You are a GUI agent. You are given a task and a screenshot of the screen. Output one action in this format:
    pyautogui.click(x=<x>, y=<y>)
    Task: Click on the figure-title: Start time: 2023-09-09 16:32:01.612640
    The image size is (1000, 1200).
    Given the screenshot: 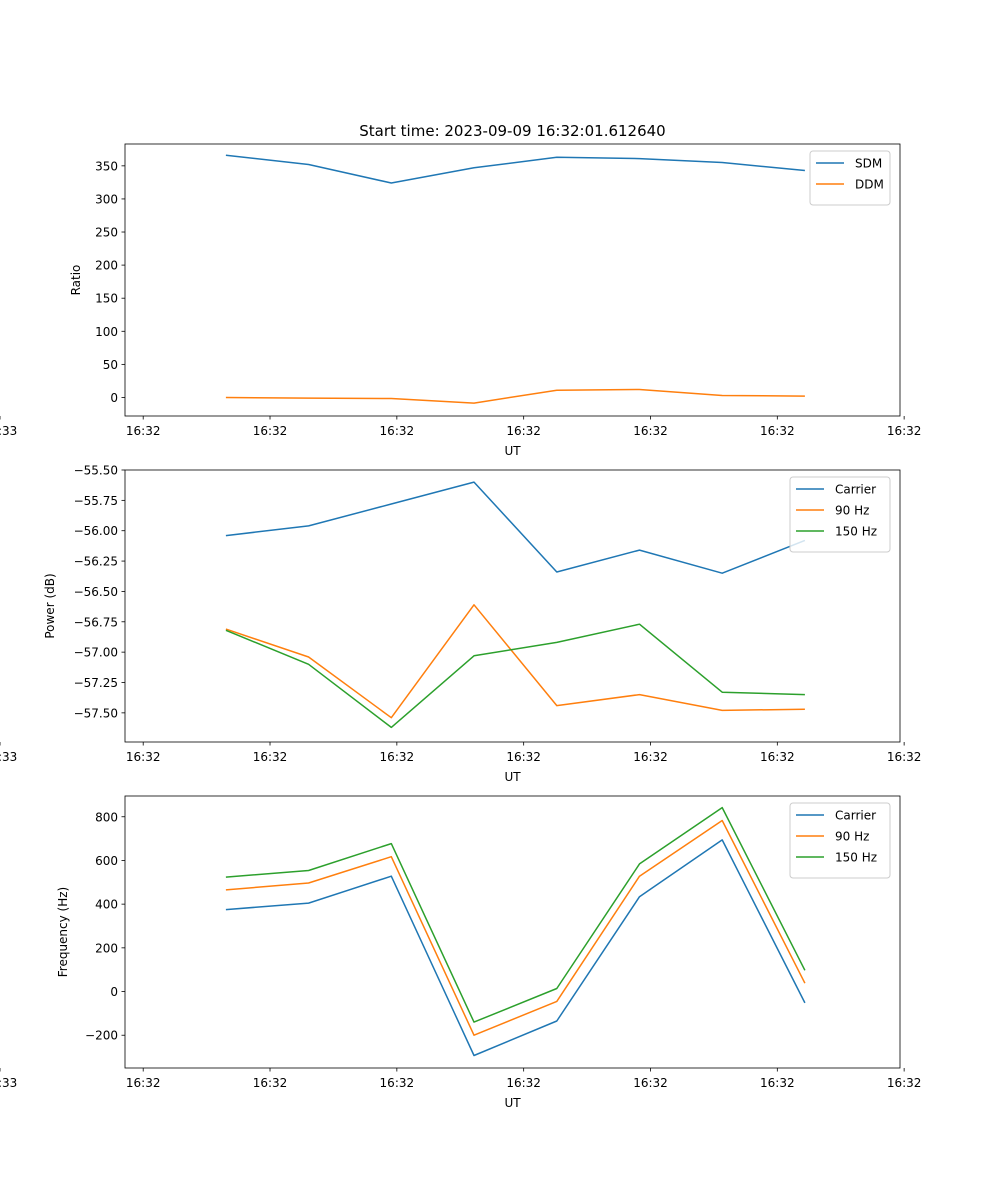 What is the action you would take?
    pyautogui.click(x=512, y=131)
    